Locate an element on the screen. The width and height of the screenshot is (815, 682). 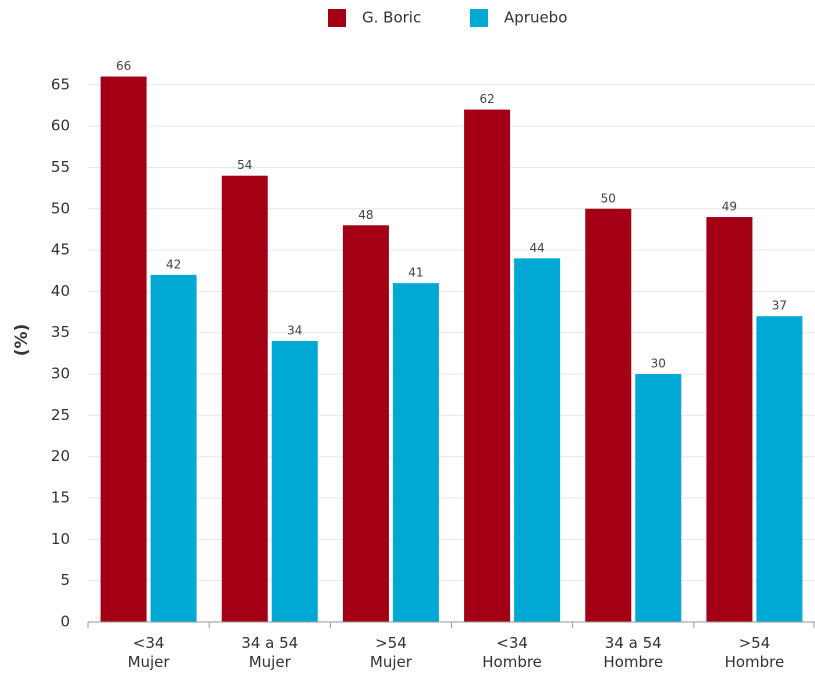
legend-label: G. Boric is located at coordinates (391, 18).